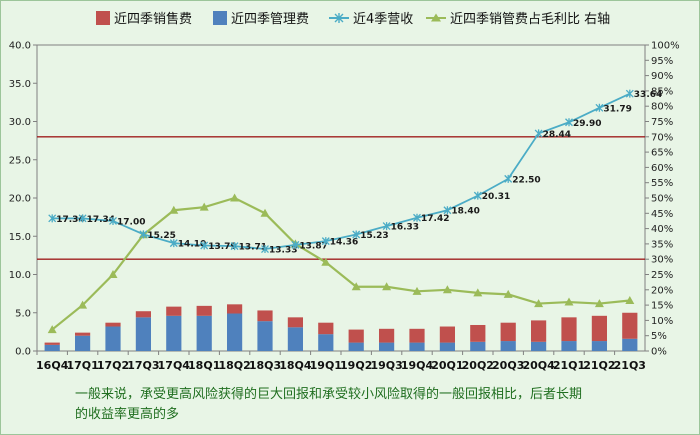 This screenshot has height=435, width=700. Describe the element at coordinates (270, 19) in the screenshot. I see `legend-label-admin-expense: 近四季管理费` at that location.